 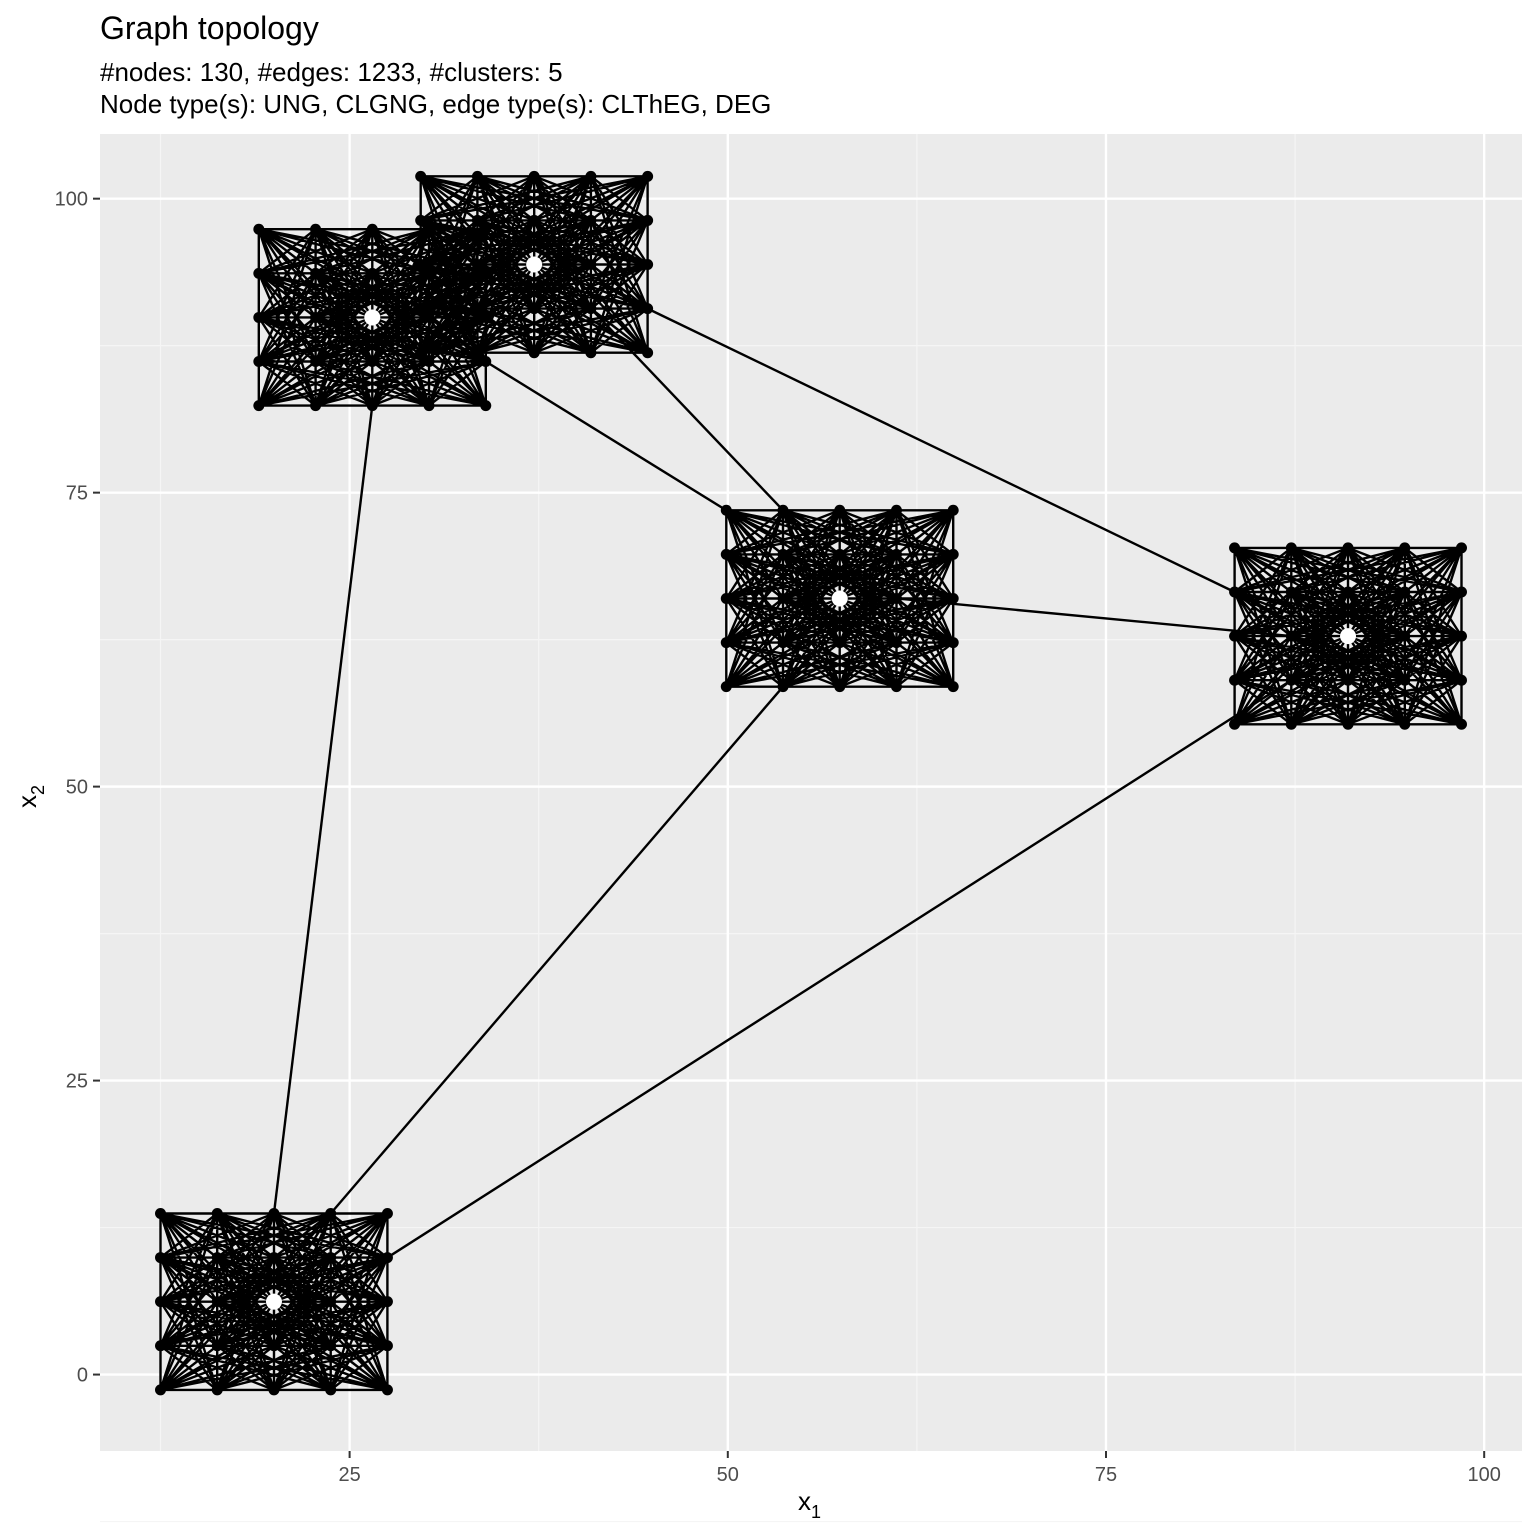 I want to click on x-tick-label: 75, so click(x=1106, y=1475).